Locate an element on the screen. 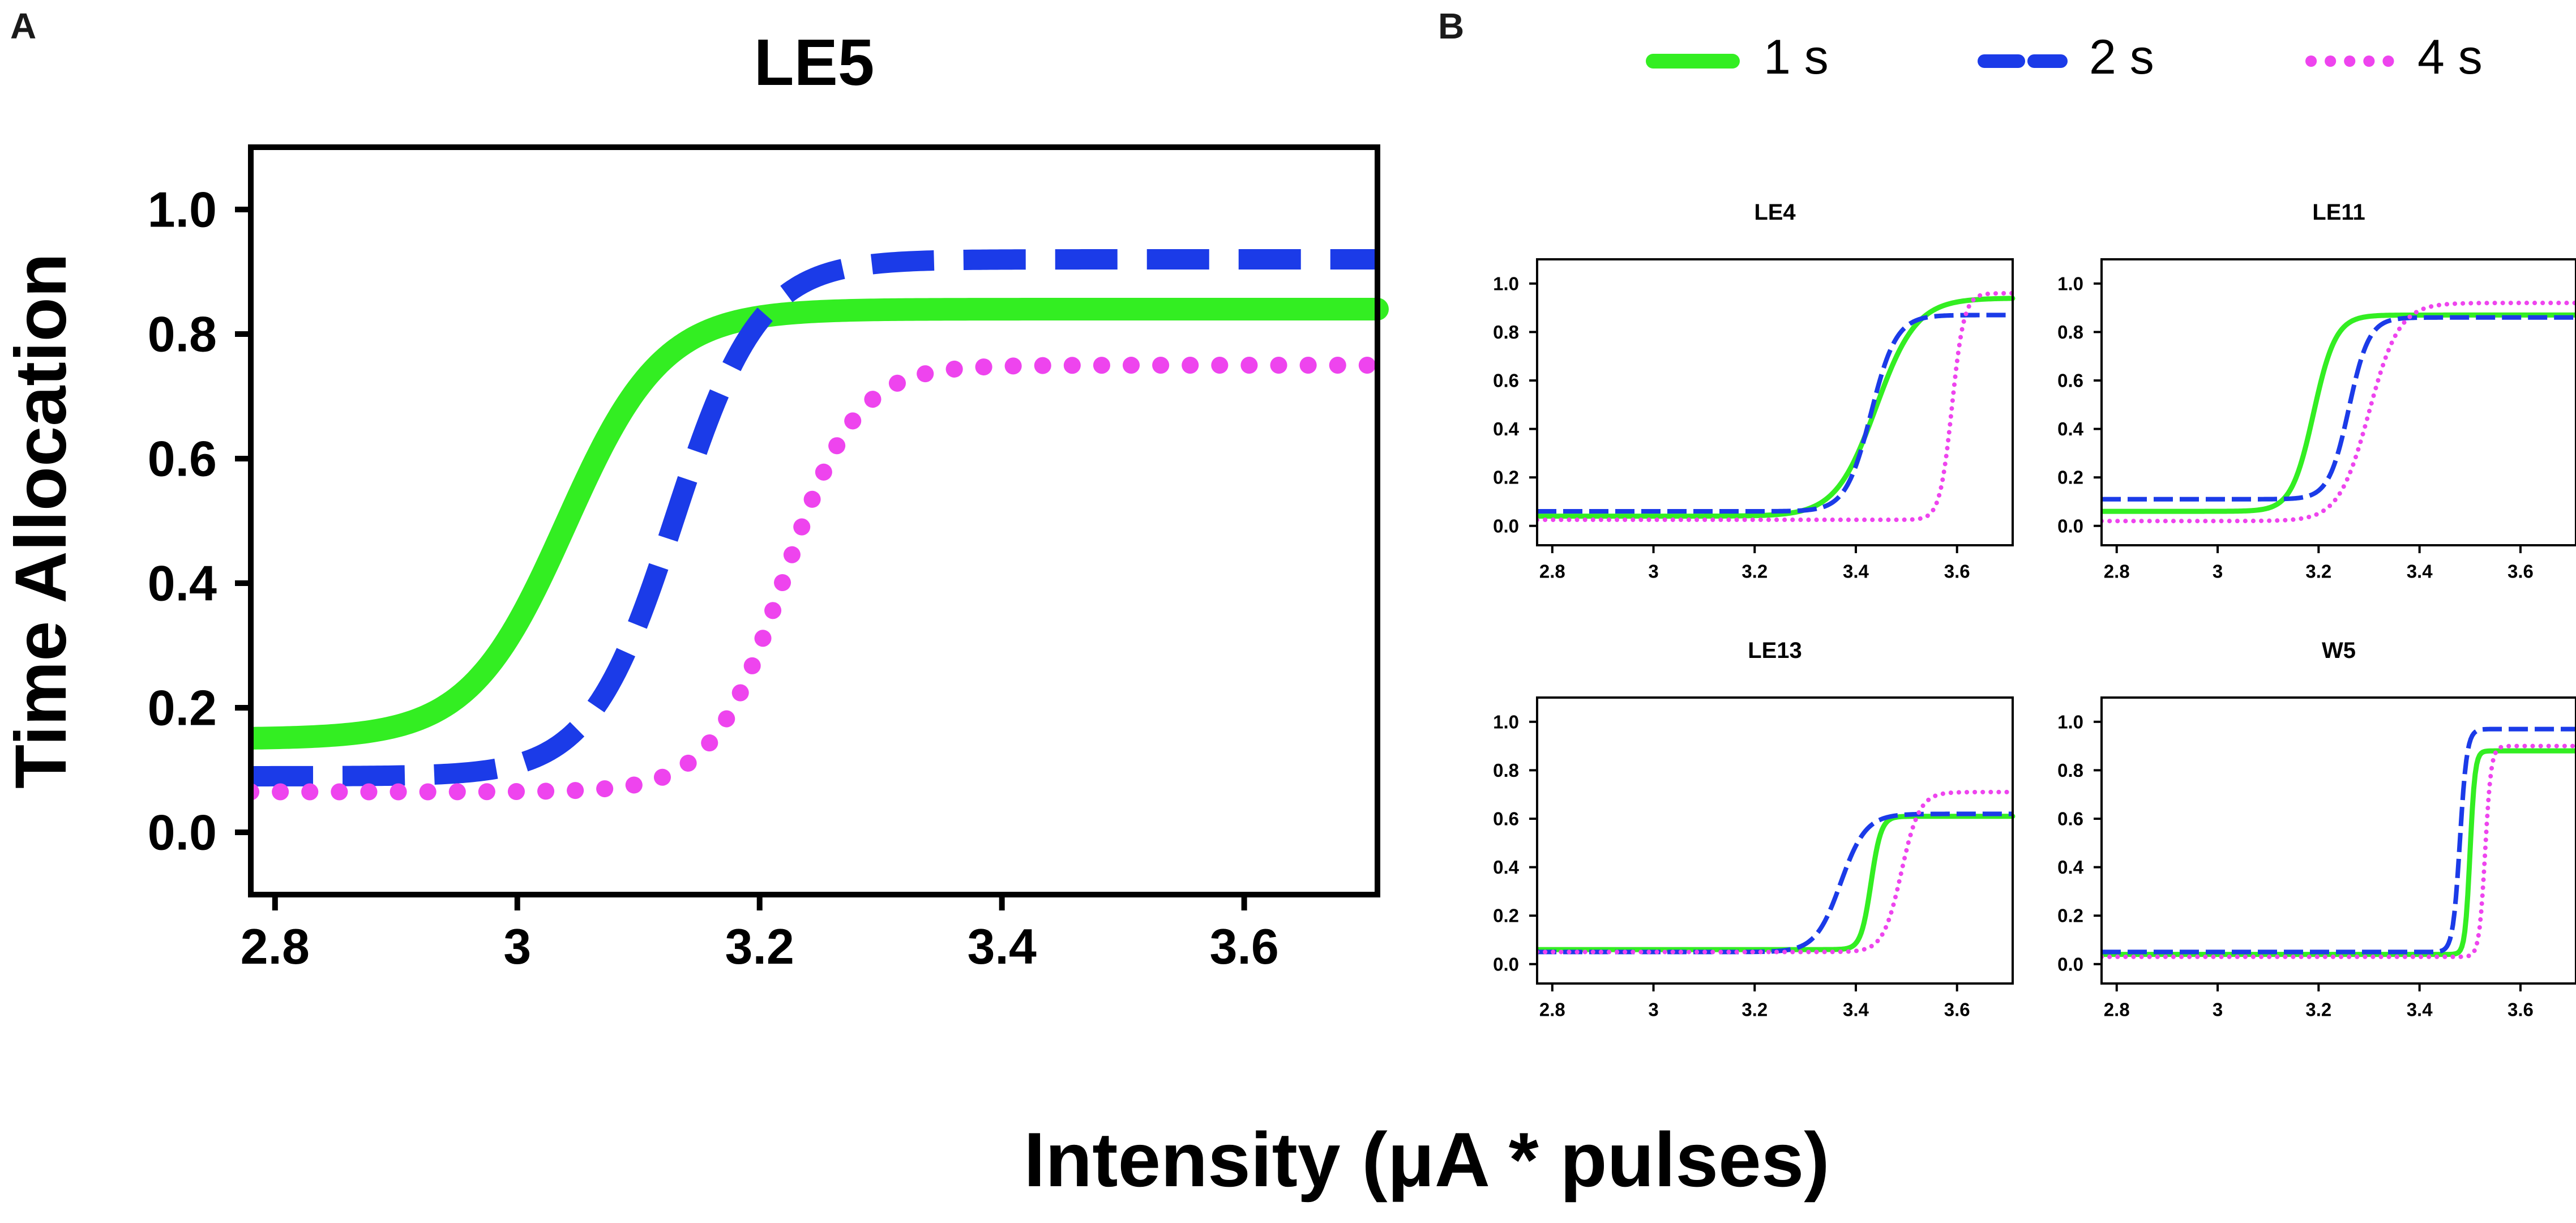  le5-x-tick-label: 3.4 is located at coordinates (1001, 946).